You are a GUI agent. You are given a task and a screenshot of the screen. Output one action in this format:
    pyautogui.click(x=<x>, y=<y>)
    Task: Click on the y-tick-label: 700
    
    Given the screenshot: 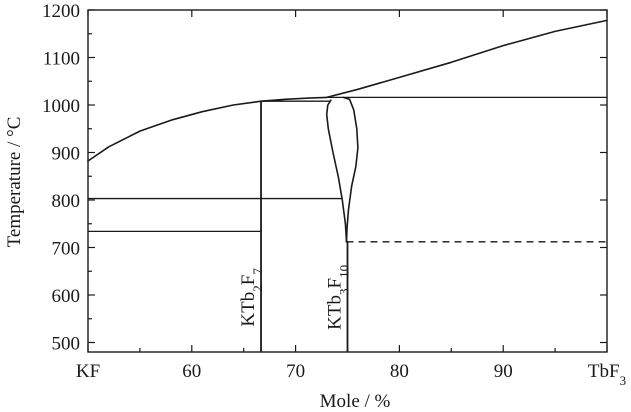 What is the action you would take?
    pyautogui.click(x=66, y=249)
    